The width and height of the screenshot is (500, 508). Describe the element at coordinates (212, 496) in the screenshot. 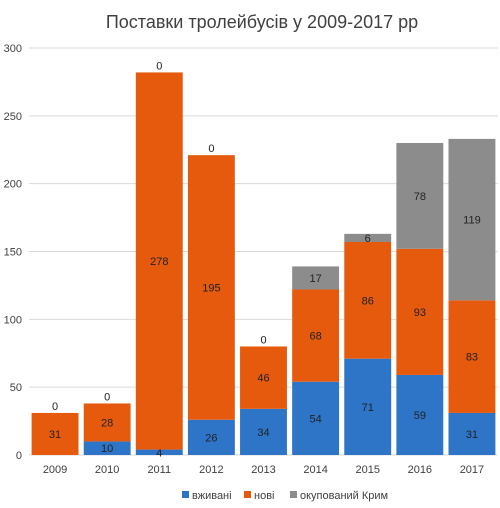

I see `legend-label: вживані` at that location.